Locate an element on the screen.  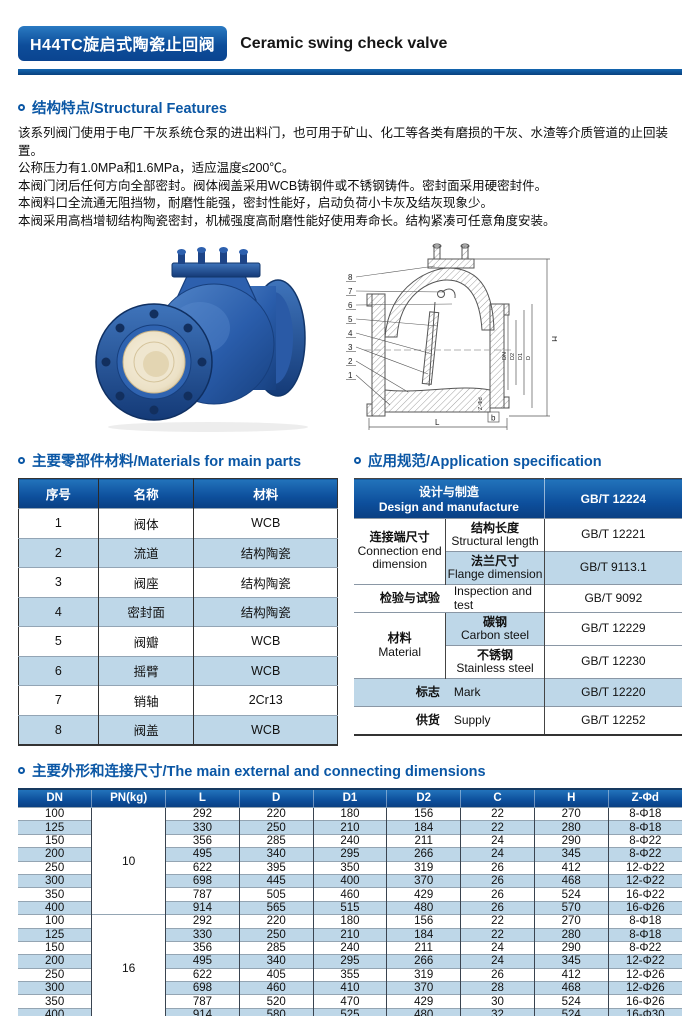
table-cell: 阀体 is located at coordinates (145, 523).